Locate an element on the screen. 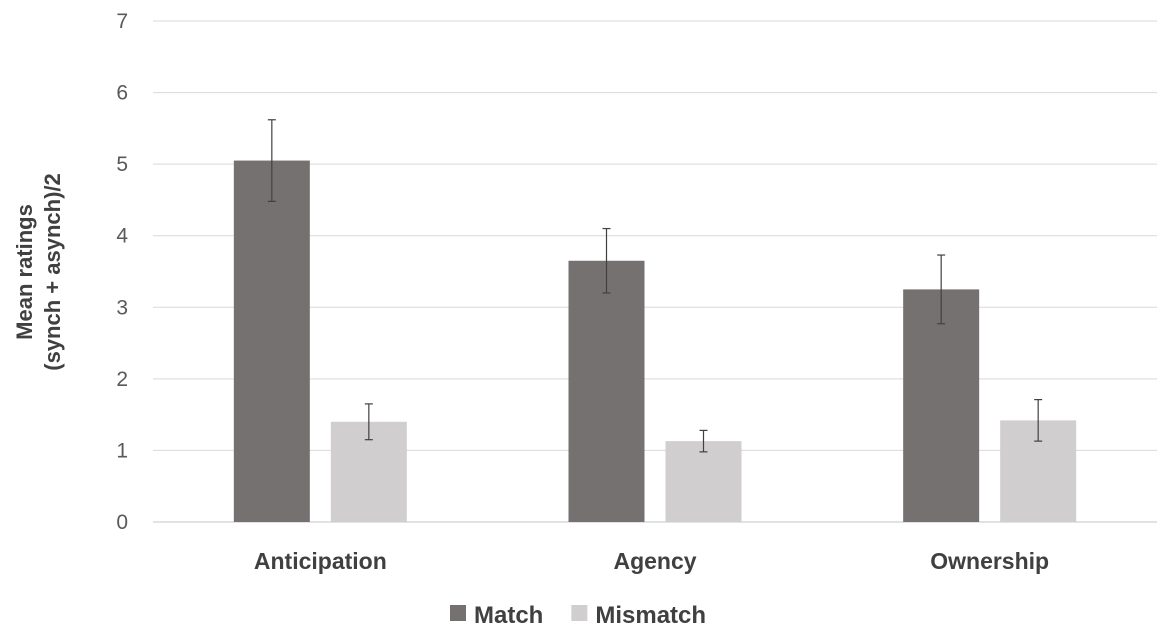  bar-mismatch-agency is located at coordinates (703, 481).